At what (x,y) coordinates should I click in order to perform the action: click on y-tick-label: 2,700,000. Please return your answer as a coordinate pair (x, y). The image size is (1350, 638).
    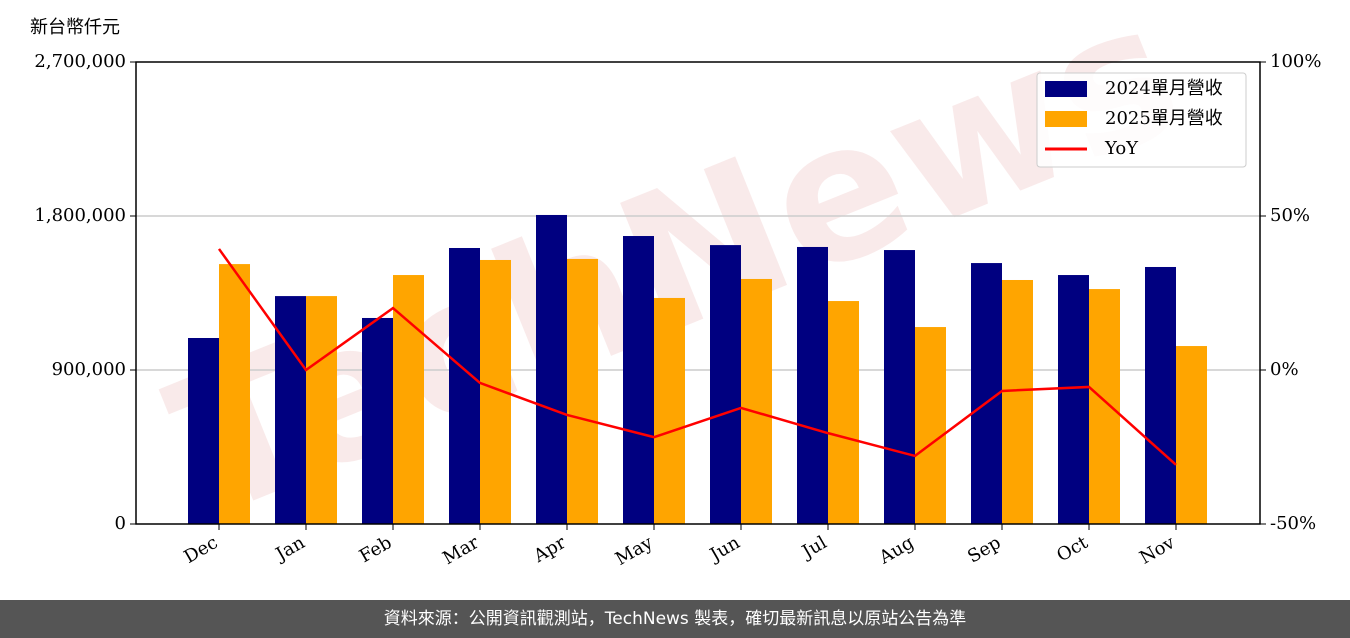
    Looking at the image, I should click on (80, 61).